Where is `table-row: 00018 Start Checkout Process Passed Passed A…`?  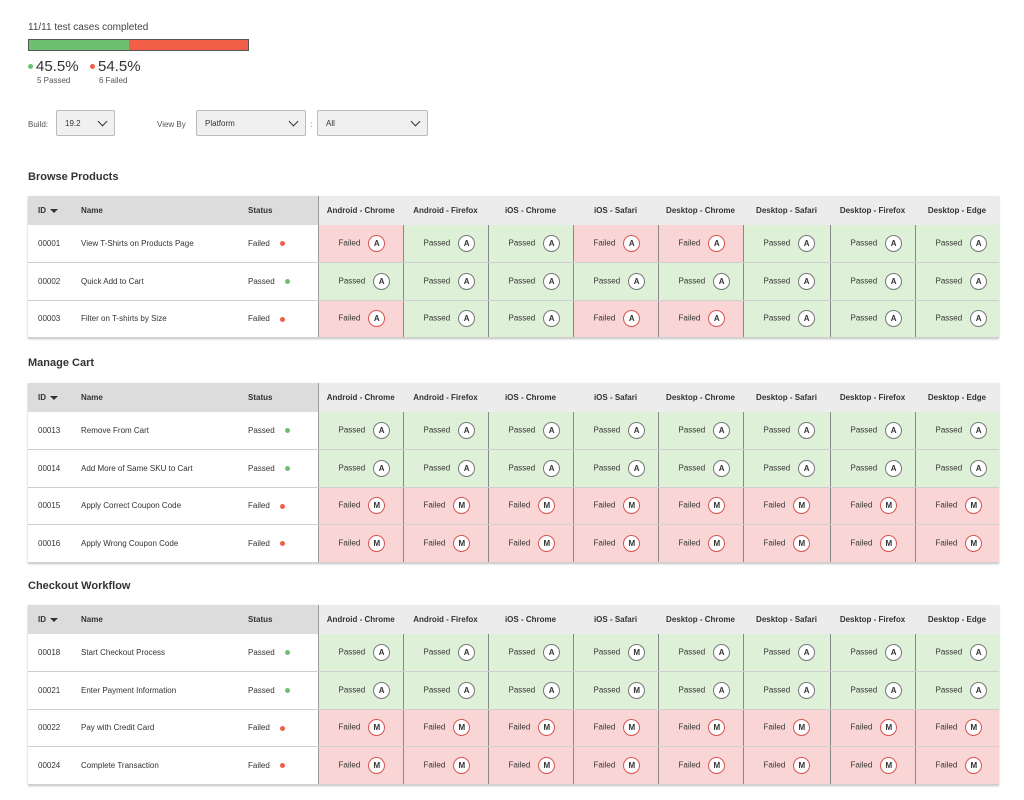
table-row: 00018 Start Checkout Process Passed Passed A… is located at coordinates (513, 653).